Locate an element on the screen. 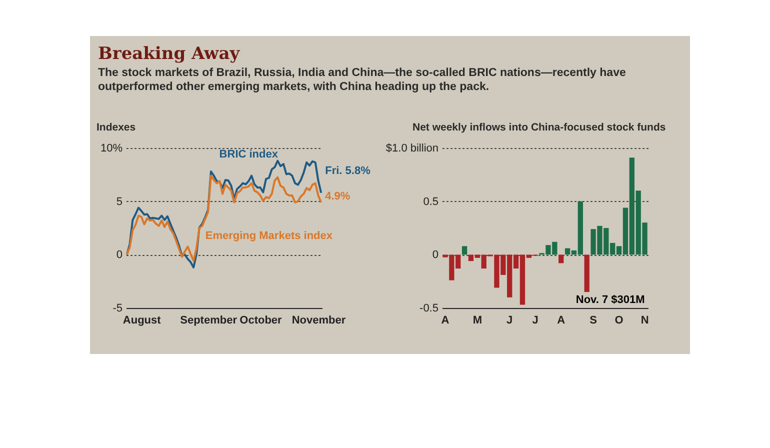 This screenshot has height=448, width=770. text: The stock markets of Brazil, Russia, India and China—the so-called BRIC nations—recently have outperformed other emerging markets, with China heading up the pack. is located at coordinates (362, 80).